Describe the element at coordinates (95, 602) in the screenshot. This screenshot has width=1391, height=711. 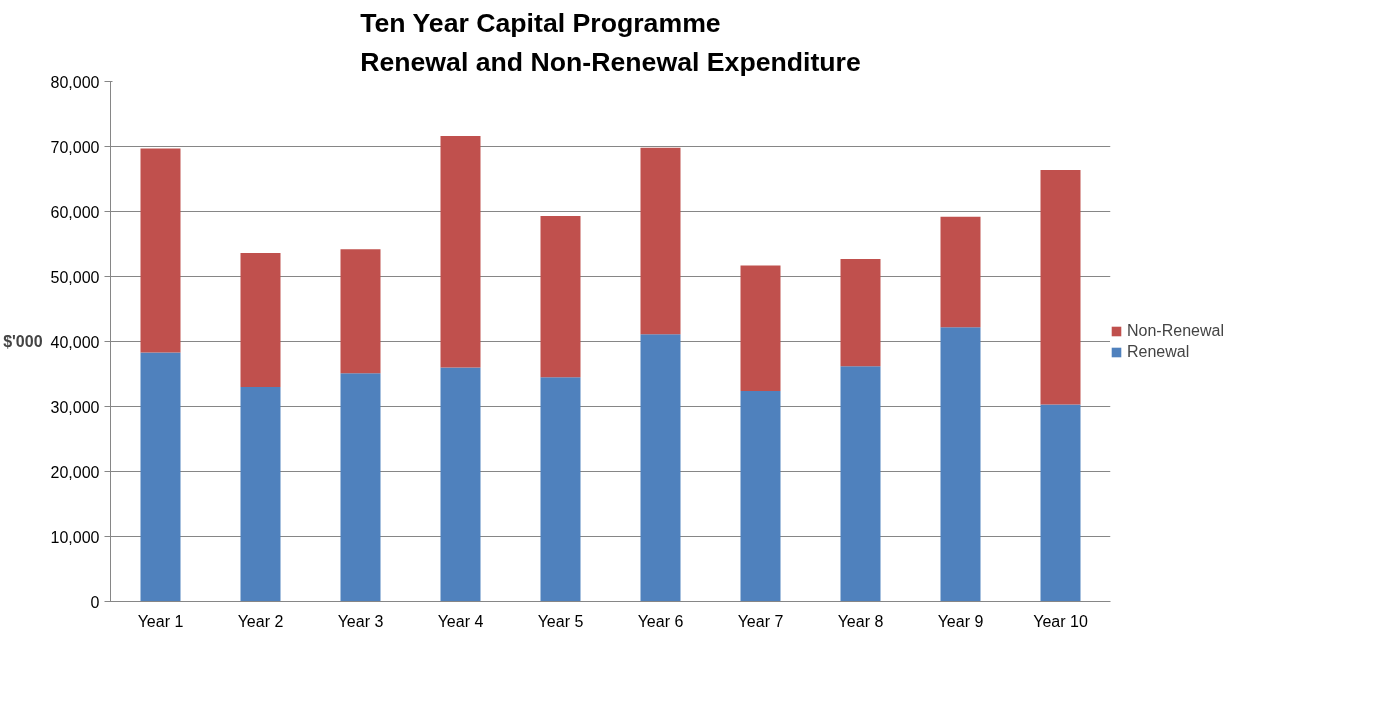
I see `y-tick-label: 0` at that location.